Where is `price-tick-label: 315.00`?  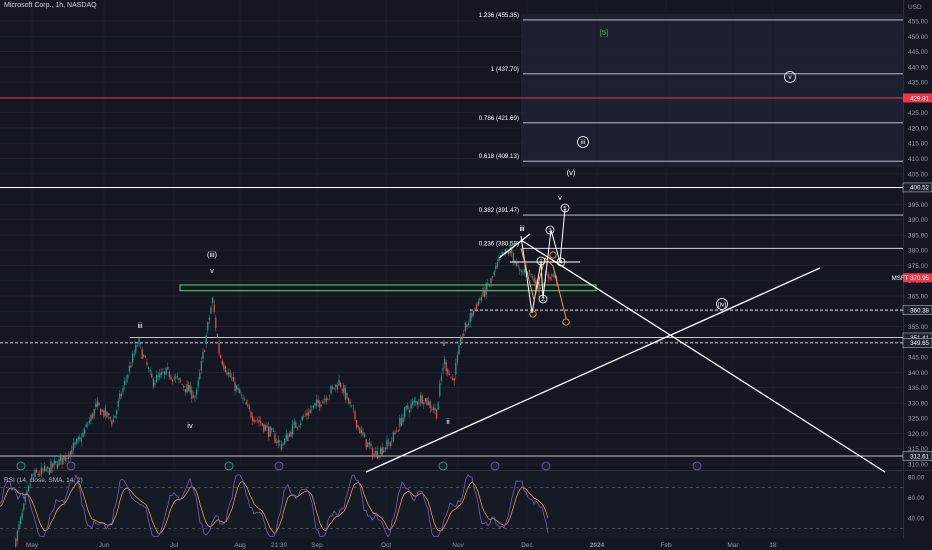
price-tick-label: 315.00 is located at coordinates (918, 449).